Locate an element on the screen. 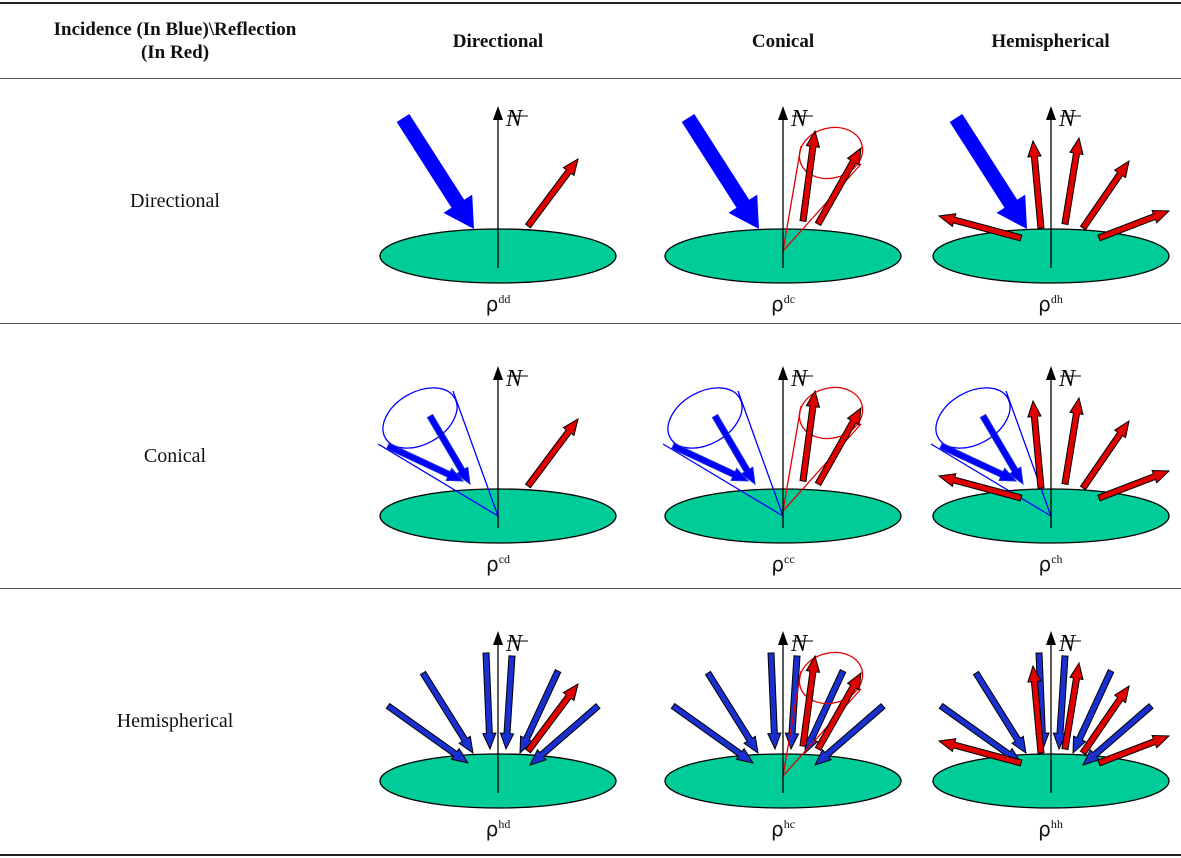 The width and height of the screenshot is (1181, 858). rho-superscript: ch is located at coordinates (1057, 559).